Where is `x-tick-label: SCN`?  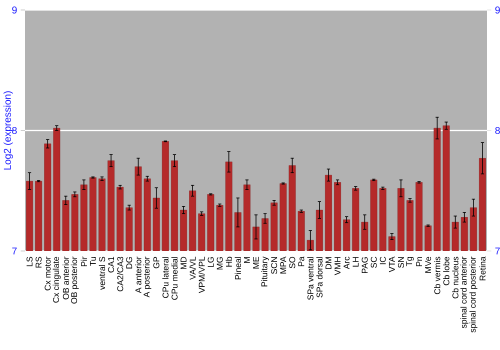
x-tick-label: SCN is located at coordinates (274, 265).